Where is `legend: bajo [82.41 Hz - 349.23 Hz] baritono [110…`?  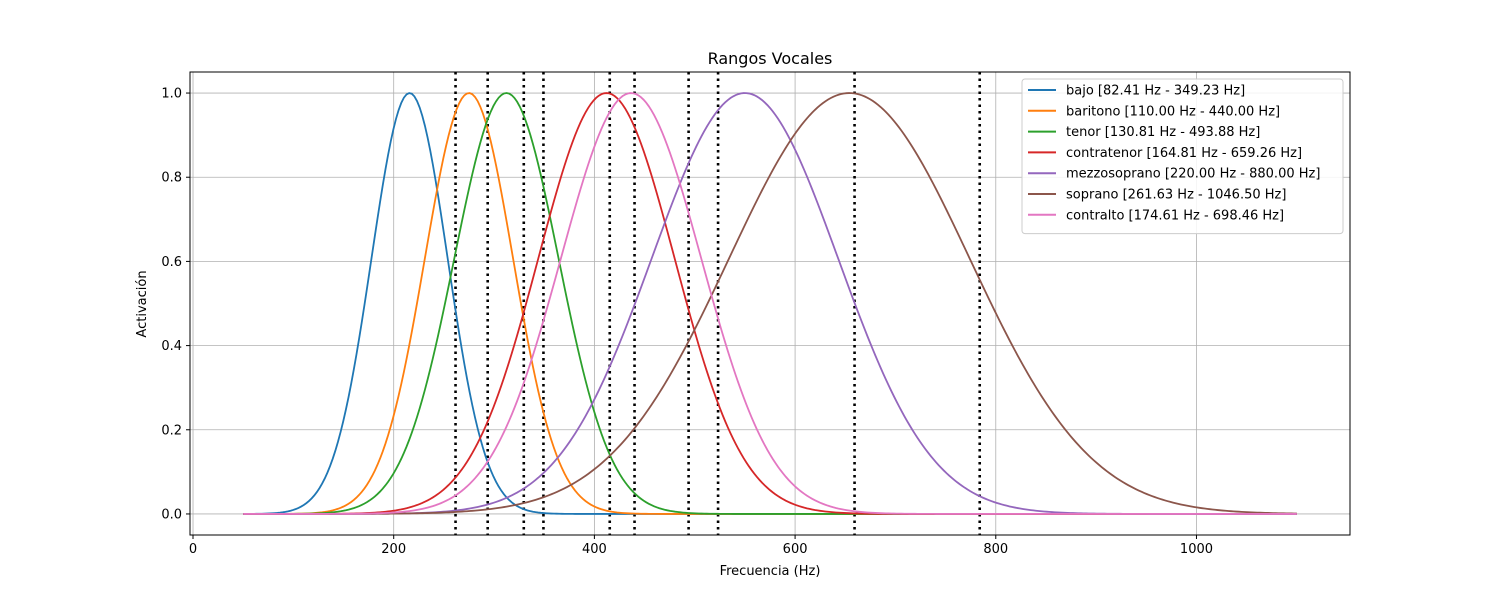
legend: bajo [82.41 Hz - 349.23 Hz] baritono [110… is located at coordinates (1182, 156).